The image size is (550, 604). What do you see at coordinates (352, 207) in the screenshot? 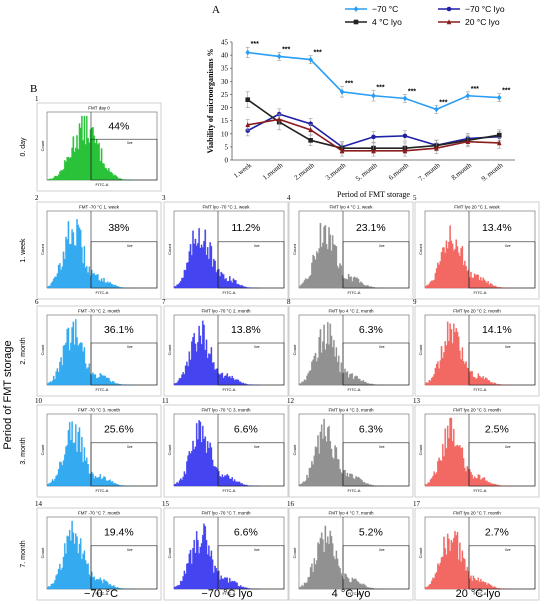
I see `panel-title: FMT lyo 4 °C 1. week` at bounding box center [352, 207].